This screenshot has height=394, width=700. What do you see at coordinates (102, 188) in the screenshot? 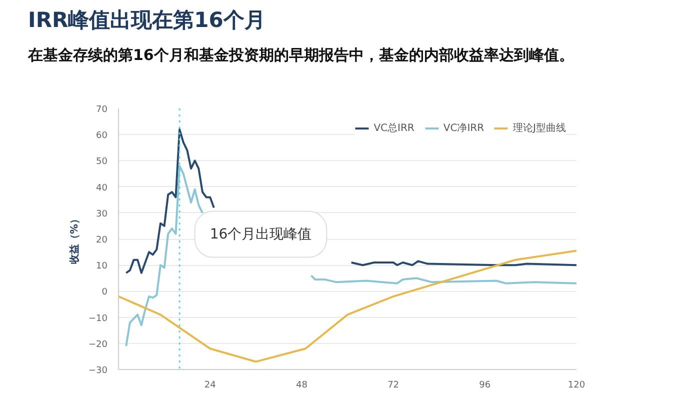
I see `y-tick-label: 40` at bounding box center [102, 188].